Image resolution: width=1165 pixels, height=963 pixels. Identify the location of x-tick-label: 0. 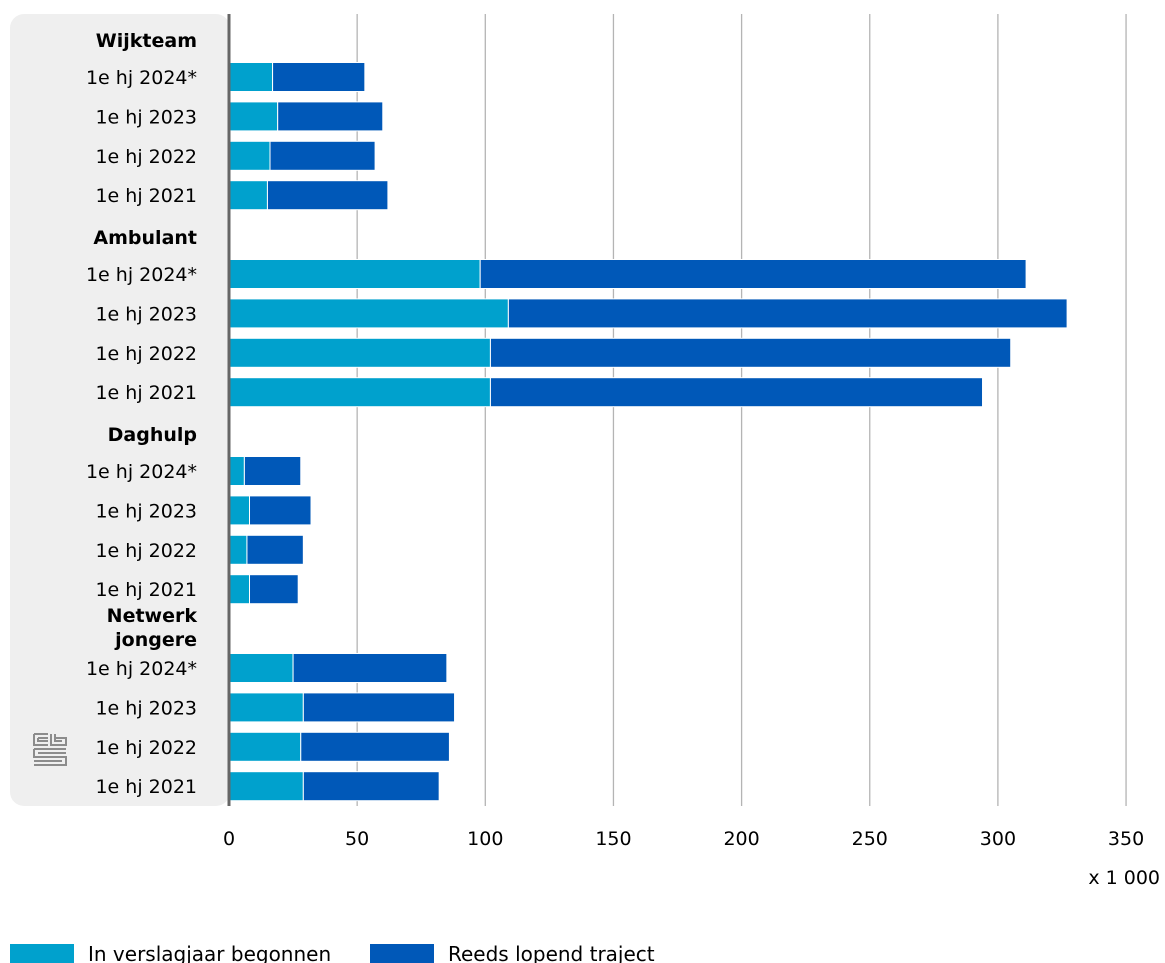
(229, 839).